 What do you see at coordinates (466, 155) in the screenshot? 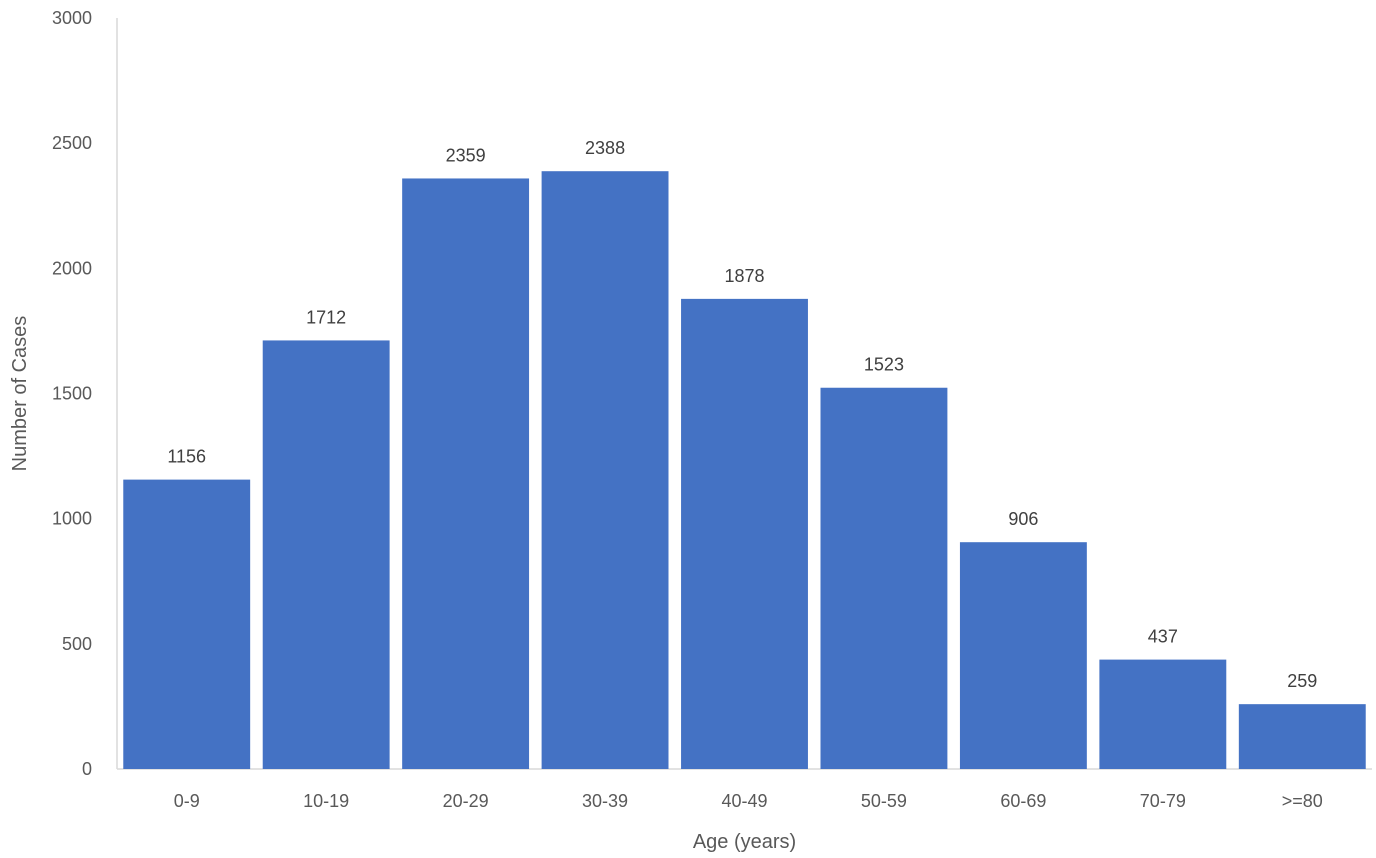
I see `bar-value-label: 2359` at bounding box center [466, 155].